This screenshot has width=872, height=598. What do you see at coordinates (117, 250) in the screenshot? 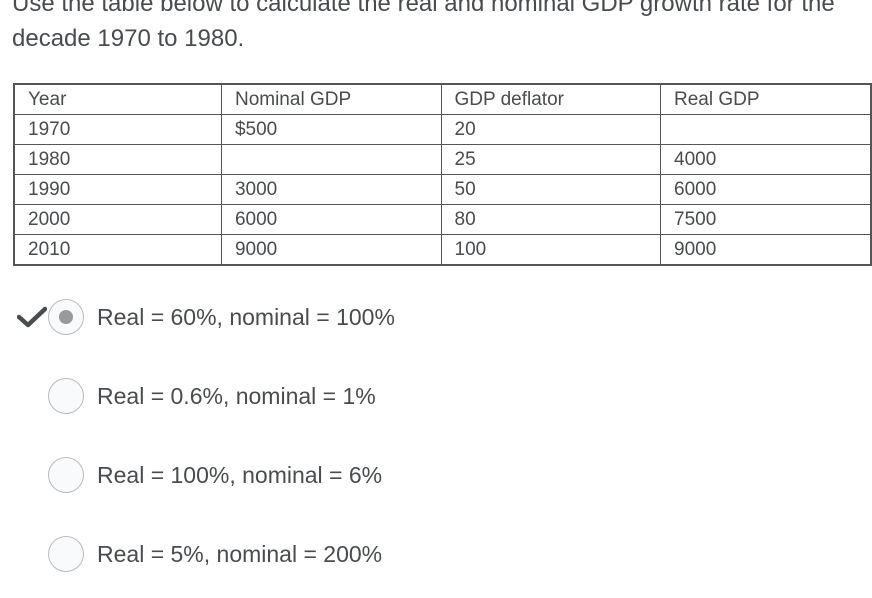
I see `table-cell: 2010` at bounding box center [117, 250].